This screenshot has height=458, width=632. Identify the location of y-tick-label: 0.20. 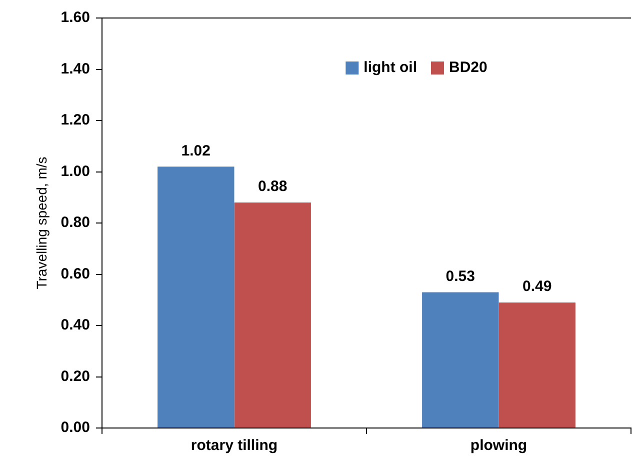
(75, 376).